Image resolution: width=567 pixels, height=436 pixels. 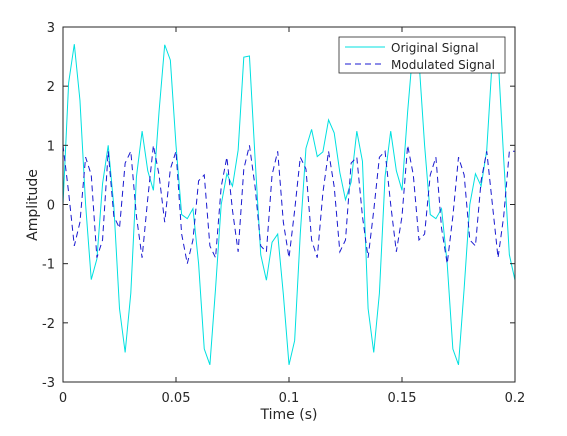 What do you see at coordinates (51, 87) in the screenshot?
I see `y-tick-label: 2` at bounding box center [51, 87].